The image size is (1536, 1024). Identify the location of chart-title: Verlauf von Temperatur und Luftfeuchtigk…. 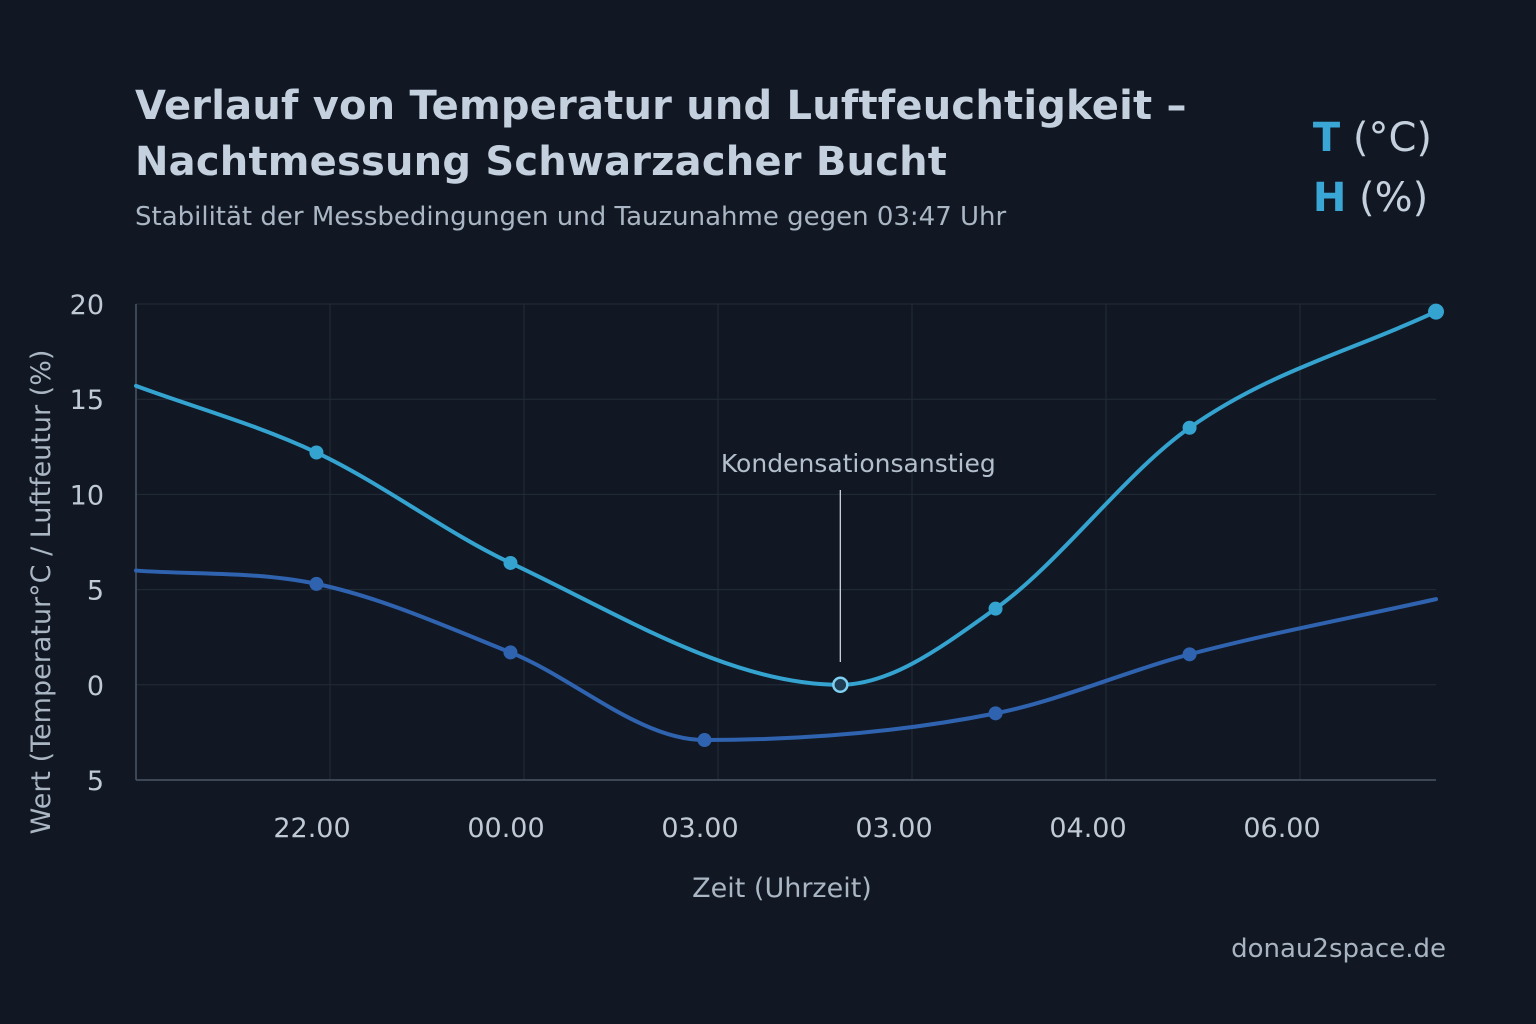
(661, 134).